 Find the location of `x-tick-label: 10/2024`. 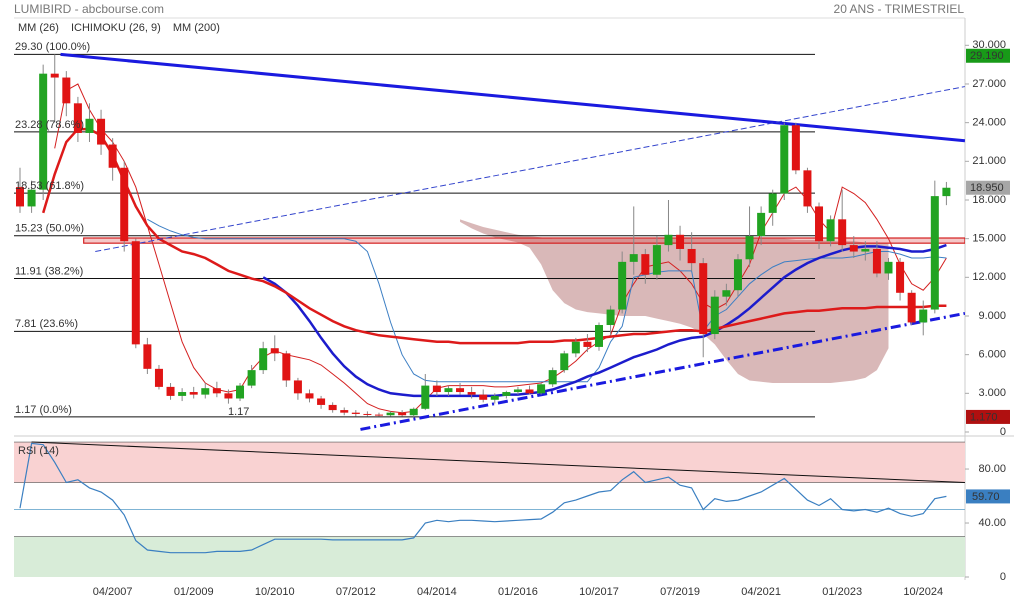

x-tick-label: 10/2024 is located at coordinates (923, 592).